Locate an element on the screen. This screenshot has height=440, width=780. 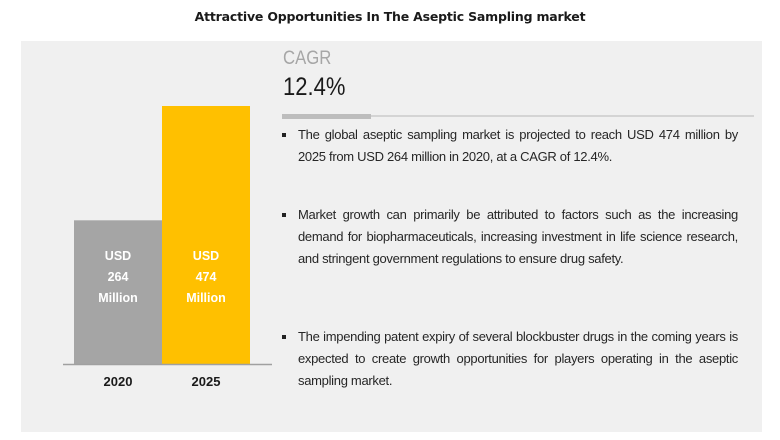
bar-2020 is located at coordinates (118, 292).